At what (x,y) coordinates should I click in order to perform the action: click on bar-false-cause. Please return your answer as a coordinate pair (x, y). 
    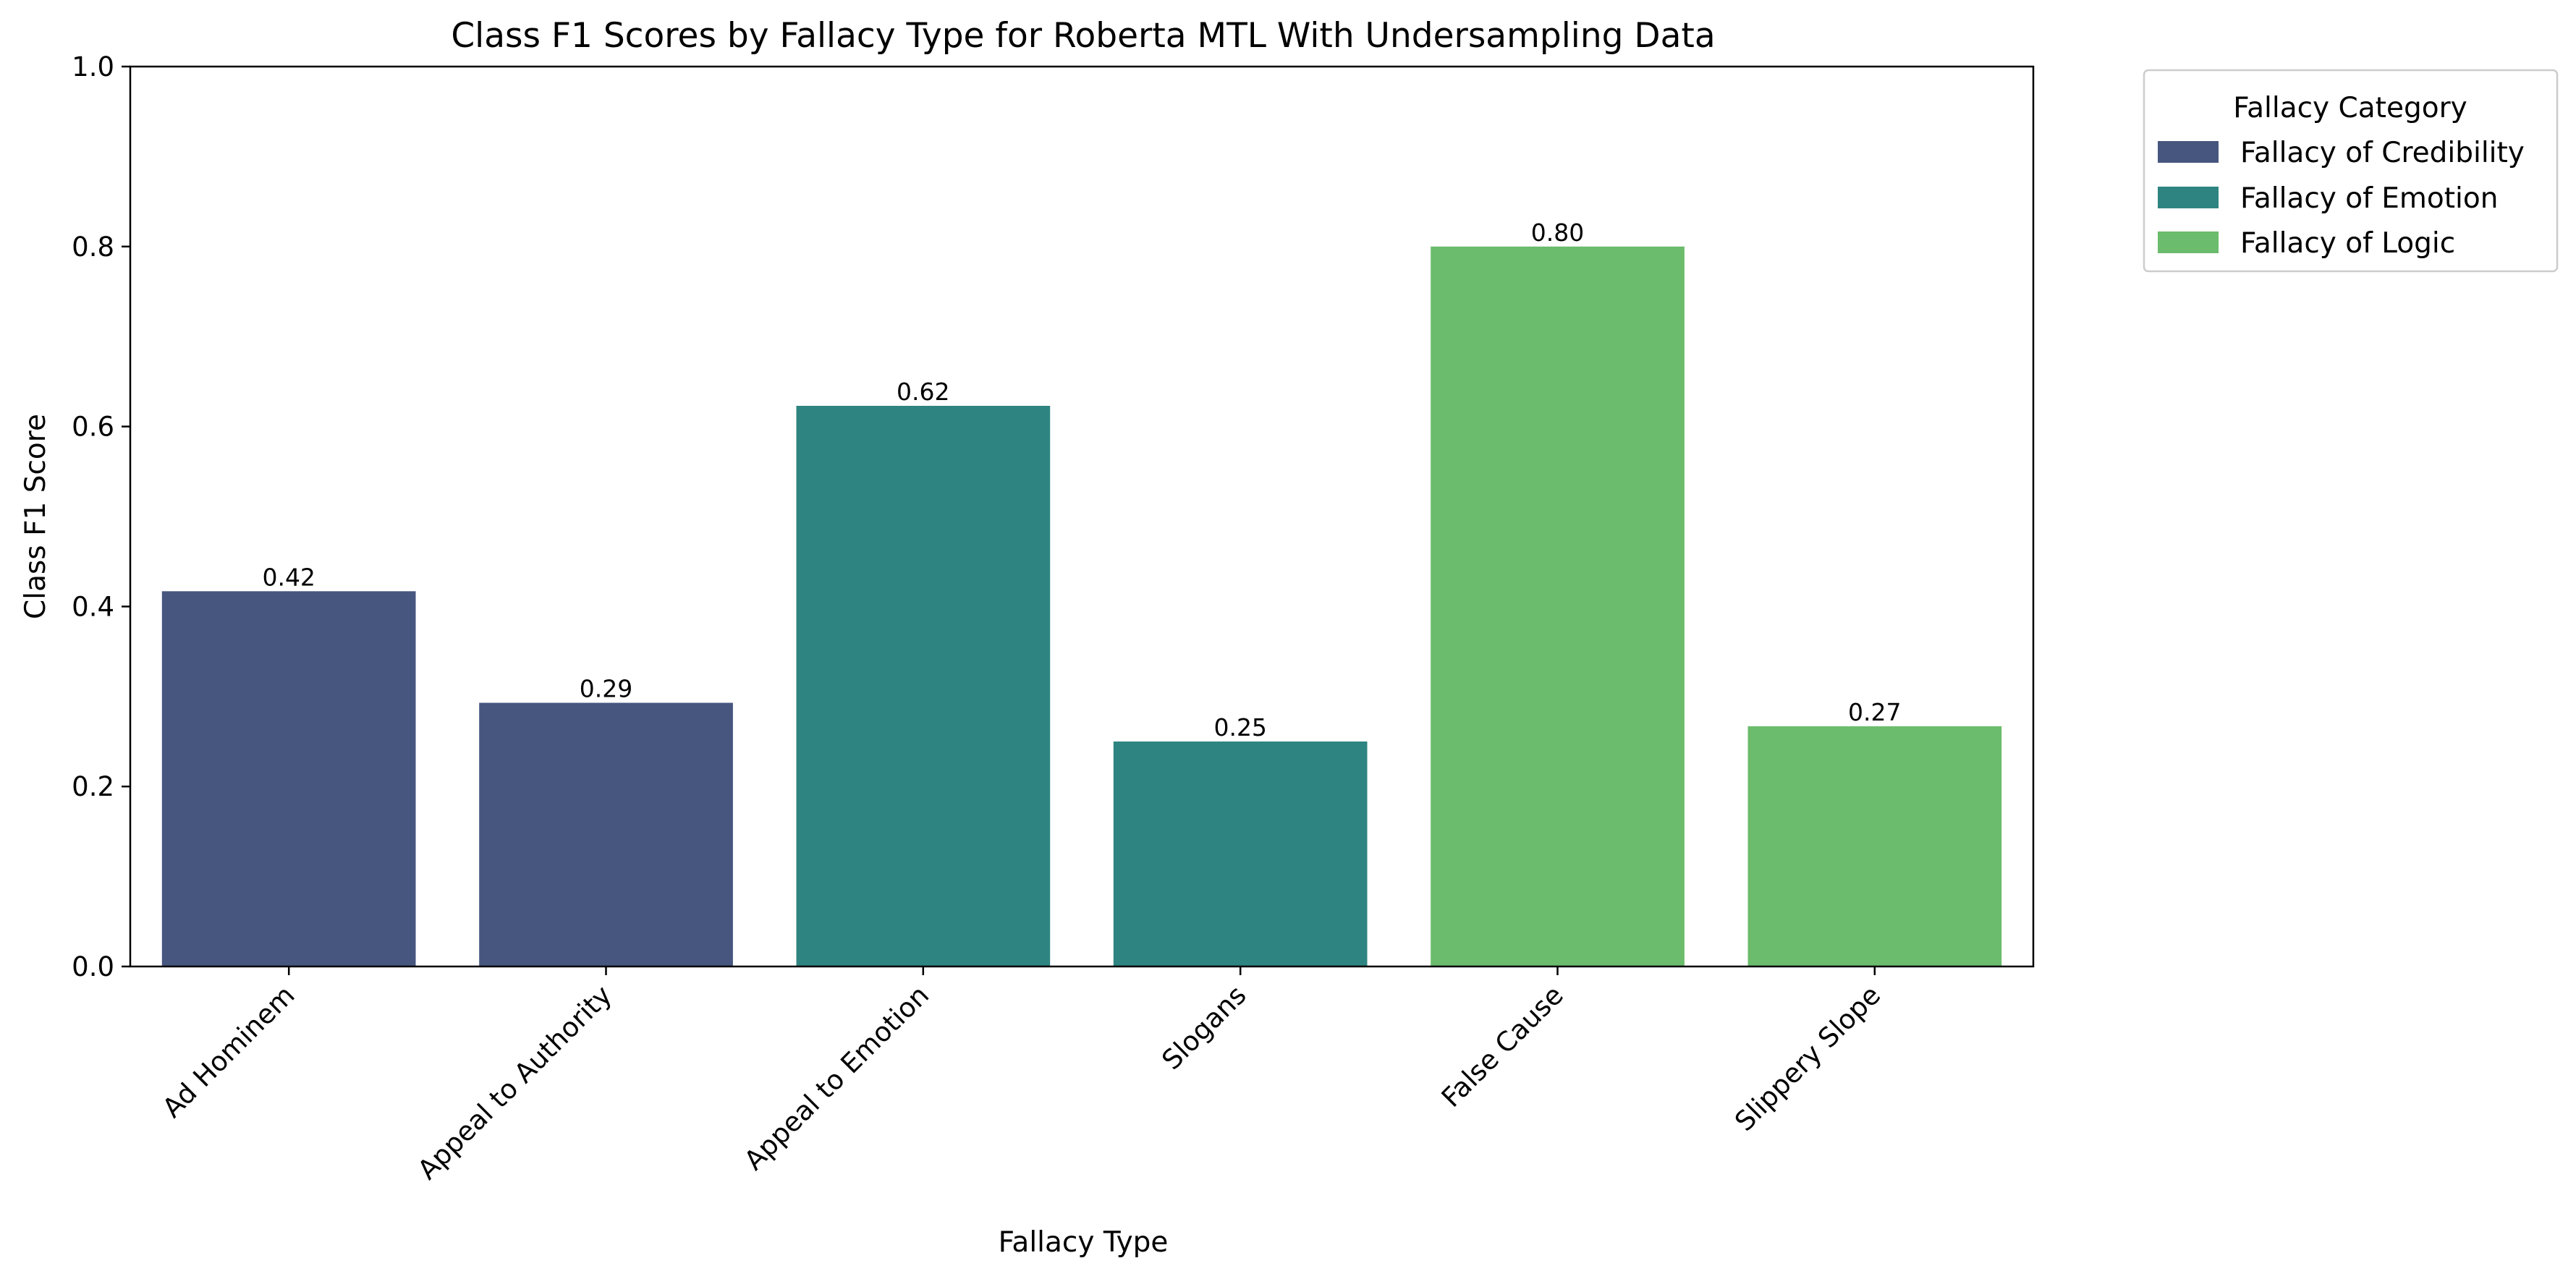
    Looking at the image, I should click on (1558, 606).